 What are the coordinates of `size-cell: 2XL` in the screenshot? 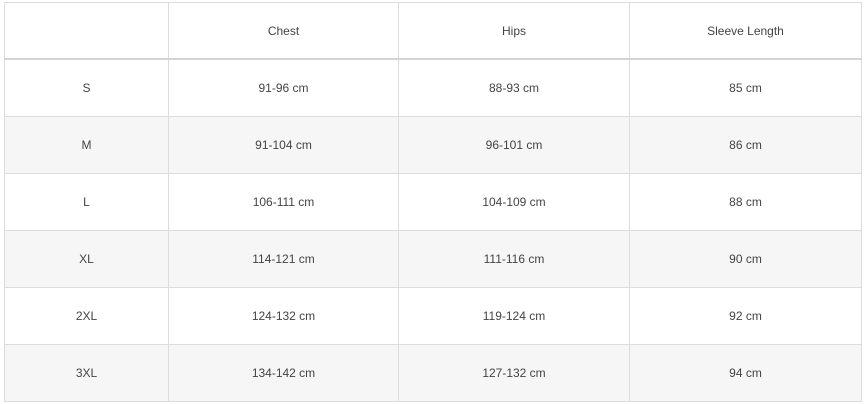 It's located at (86, 316).